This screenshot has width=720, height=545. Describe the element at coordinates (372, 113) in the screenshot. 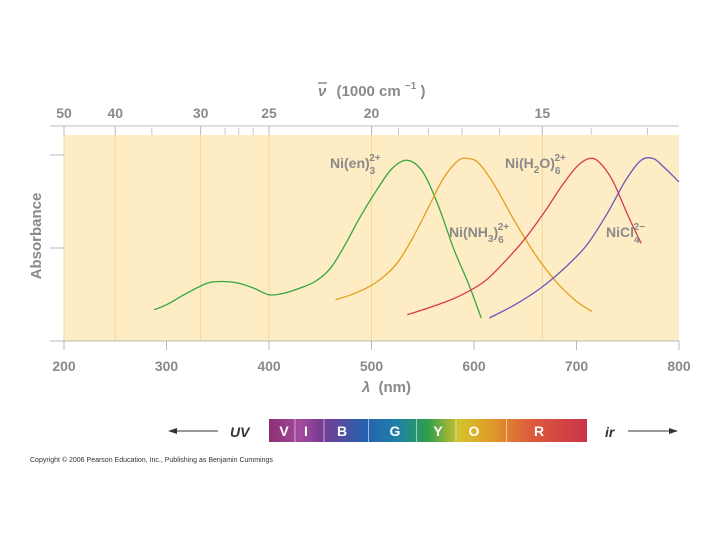

I see `top-tick-label: 20` at that location.